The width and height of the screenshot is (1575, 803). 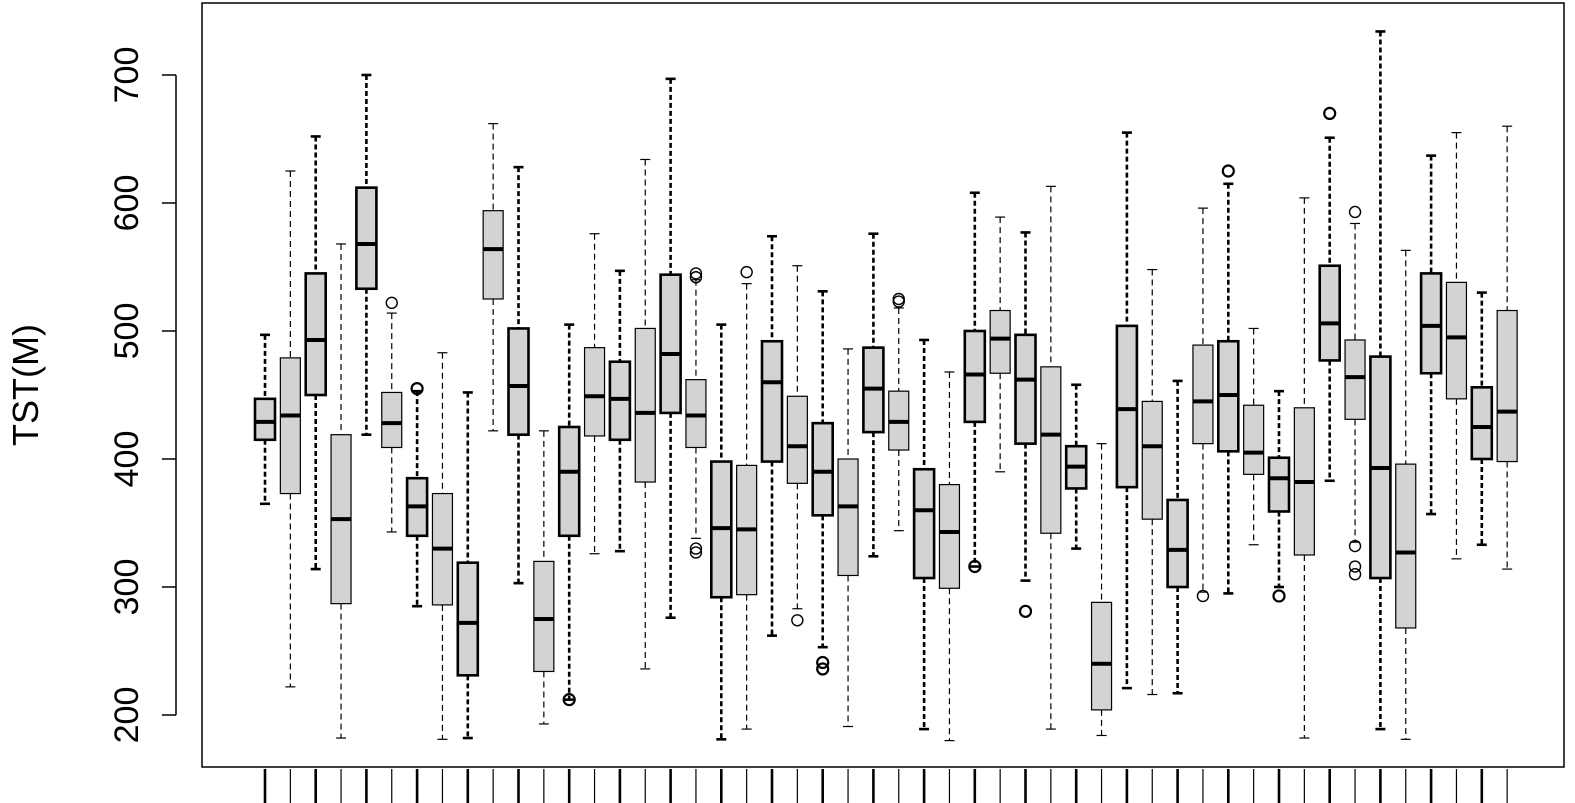 What do you see at coordinates (25, 385) in the screenshot?
I see `y-axis-label: TST(M)` at bounding box center [25, 385].